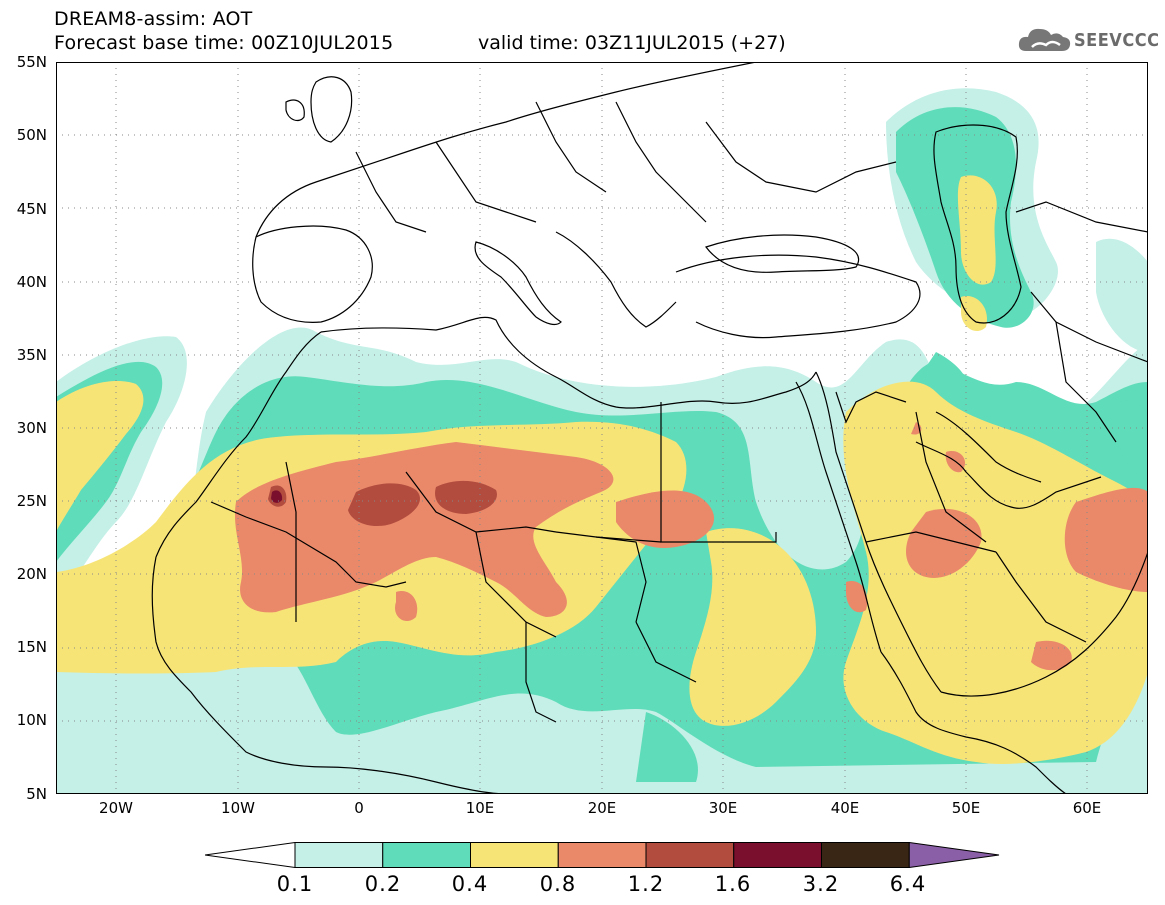  Describe the element at coordinates (31, 428) in the screenshot. I see `lat-label: 30N` at that location.